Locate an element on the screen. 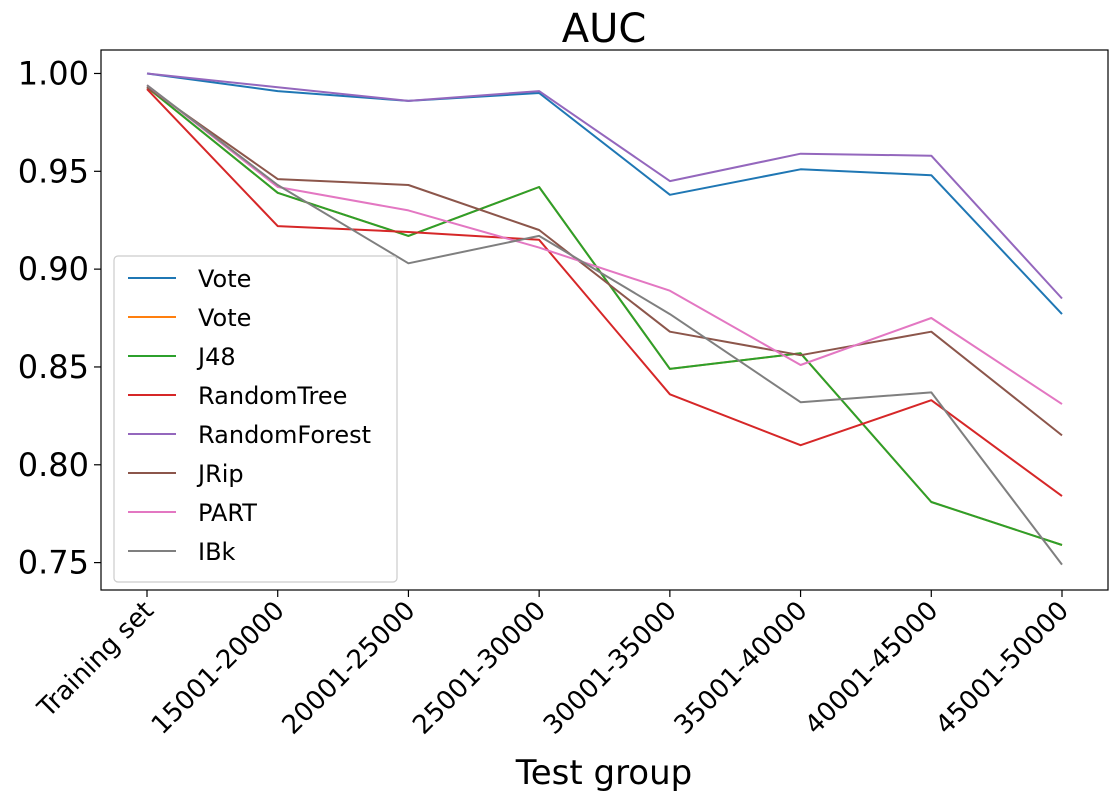 This screenshot has width=1118, height=800. x-tick-label: 45001-50000 is located at coordinates (1002, 668).